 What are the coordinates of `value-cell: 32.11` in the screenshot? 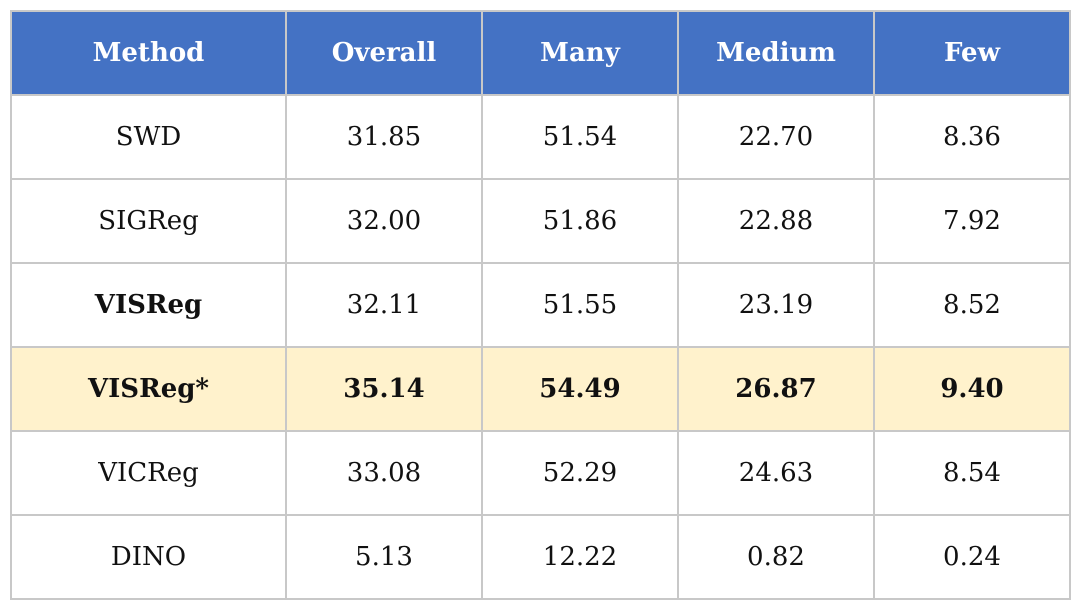 It's located at (384, 305).